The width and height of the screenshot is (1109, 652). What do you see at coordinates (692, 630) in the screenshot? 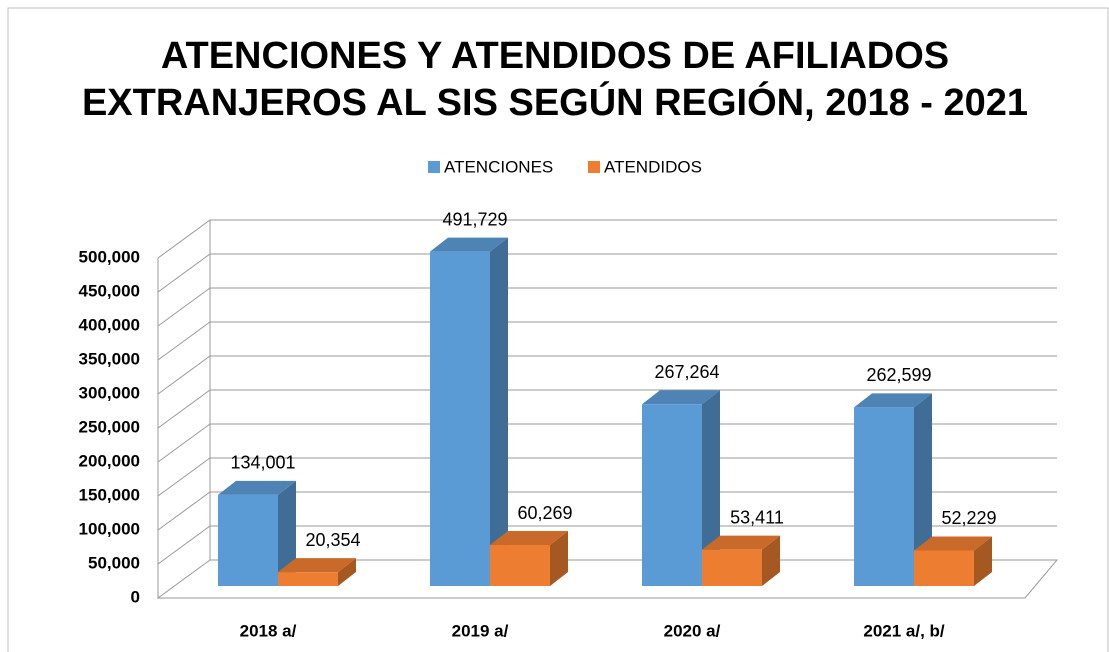
I see `x-tick-label: 2020 a/` at bounding box center [692, 630].